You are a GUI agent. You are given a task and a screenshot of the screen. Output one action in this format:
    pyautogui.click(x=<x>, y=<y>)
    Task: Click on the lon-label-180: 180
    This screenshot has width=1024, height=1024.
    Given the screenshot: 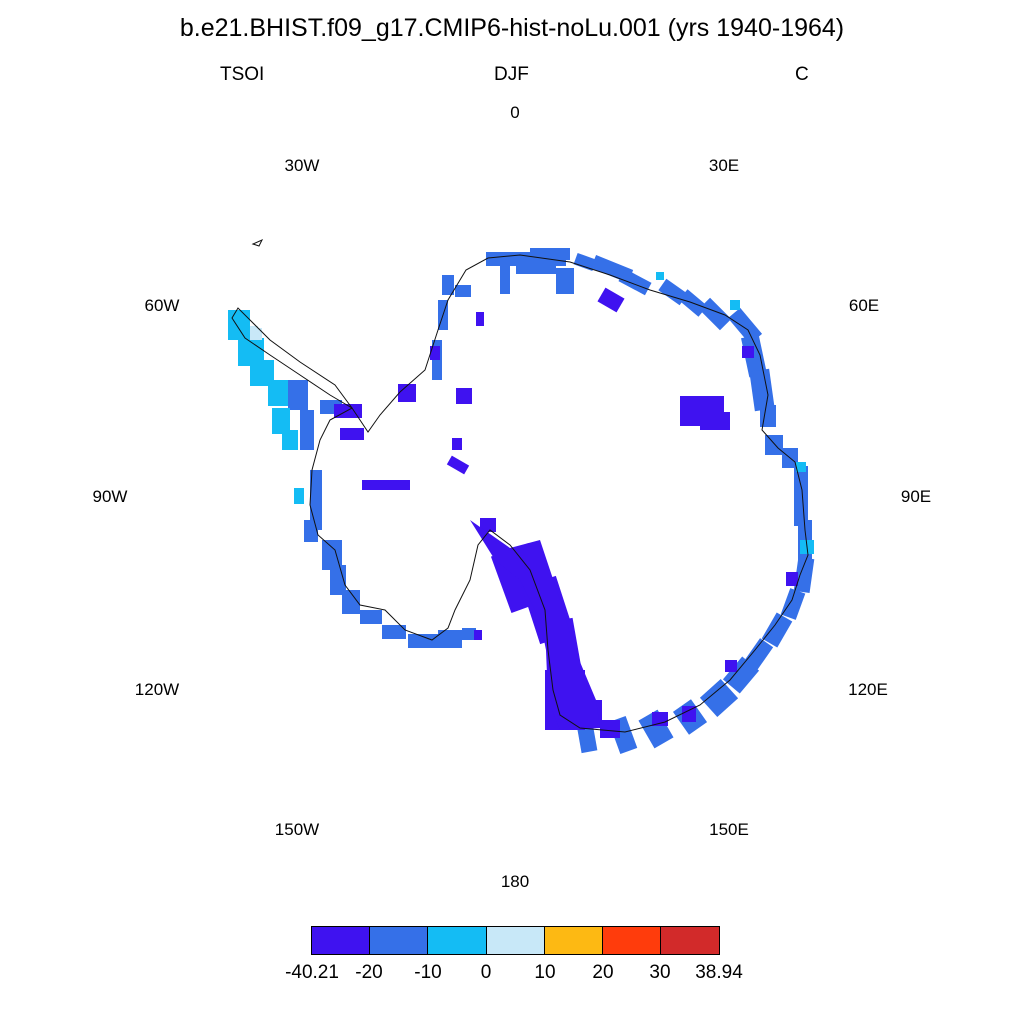 What is the action you would take?
    pyautogui.click(x=515, y=881)
    